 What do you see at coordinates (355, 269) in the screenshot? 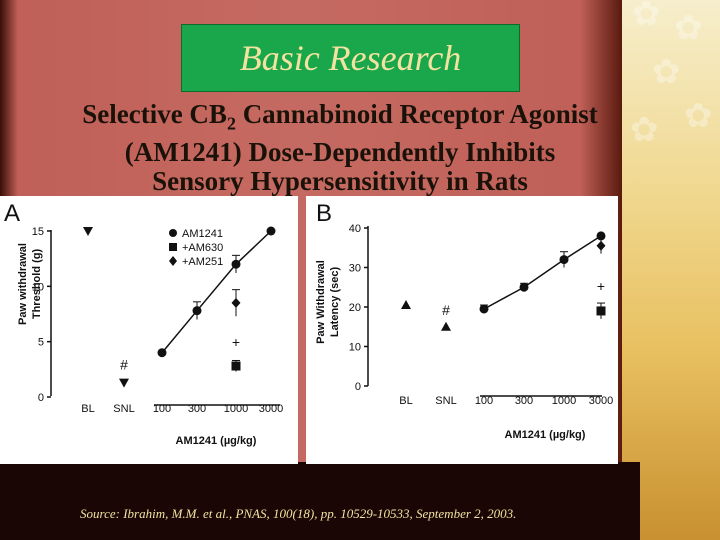
I see `y-tick-label: 30` at bounding box center [355, 269].